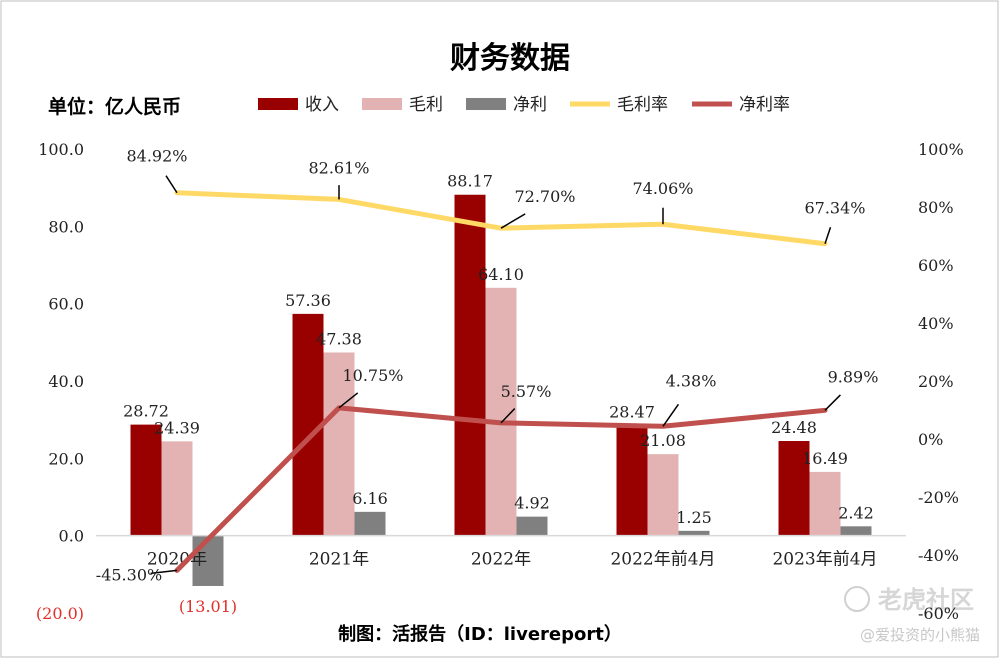  What do you see at coordinates (146, 411) in the screenshot?
I see `bar-value-label: 28.72` at bounding box center [146, 411].